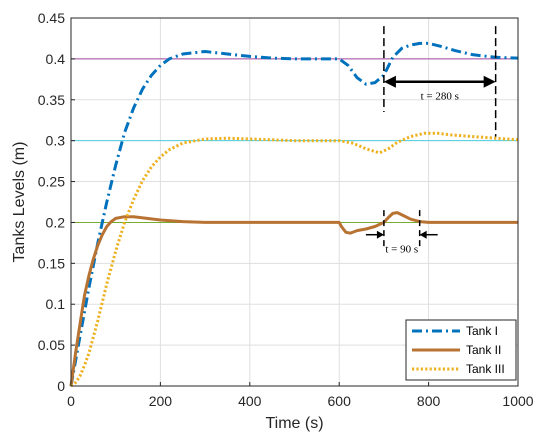 The width and height of the screenshot is (550, 444). I want to click on x-tick-label: 400, so click(250, 401).